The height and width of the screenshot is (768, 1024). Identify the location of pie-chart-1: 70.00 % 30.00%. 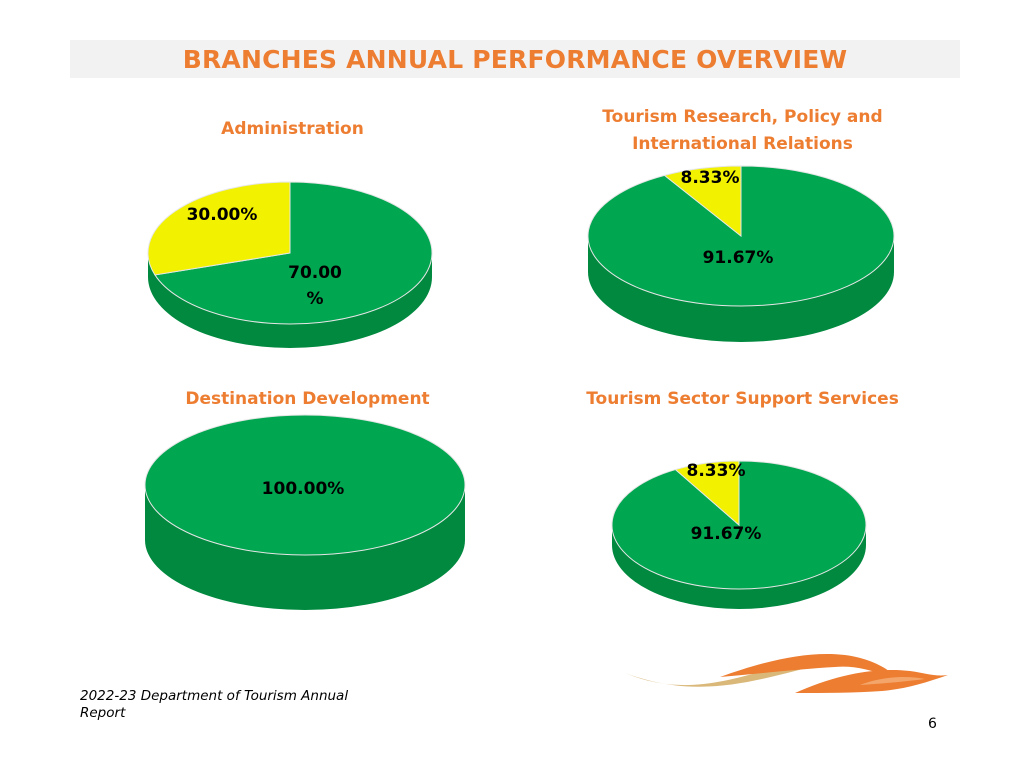
(290, 264).